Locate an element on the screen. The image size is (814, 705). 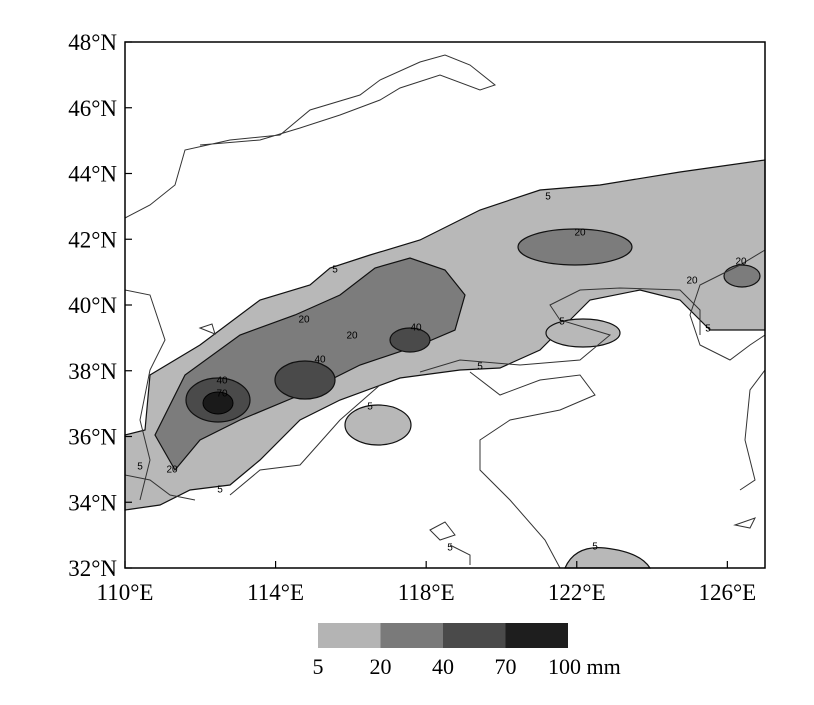
x-tick-label: 126°E is located at coordinates (727, 592).